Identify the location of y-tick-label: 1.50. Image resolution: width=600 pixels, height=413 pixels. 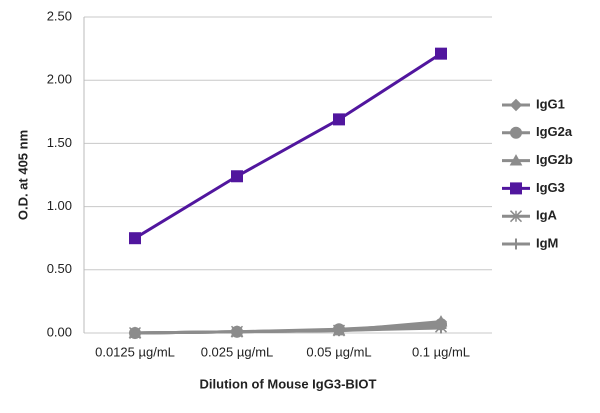
(59, 142).